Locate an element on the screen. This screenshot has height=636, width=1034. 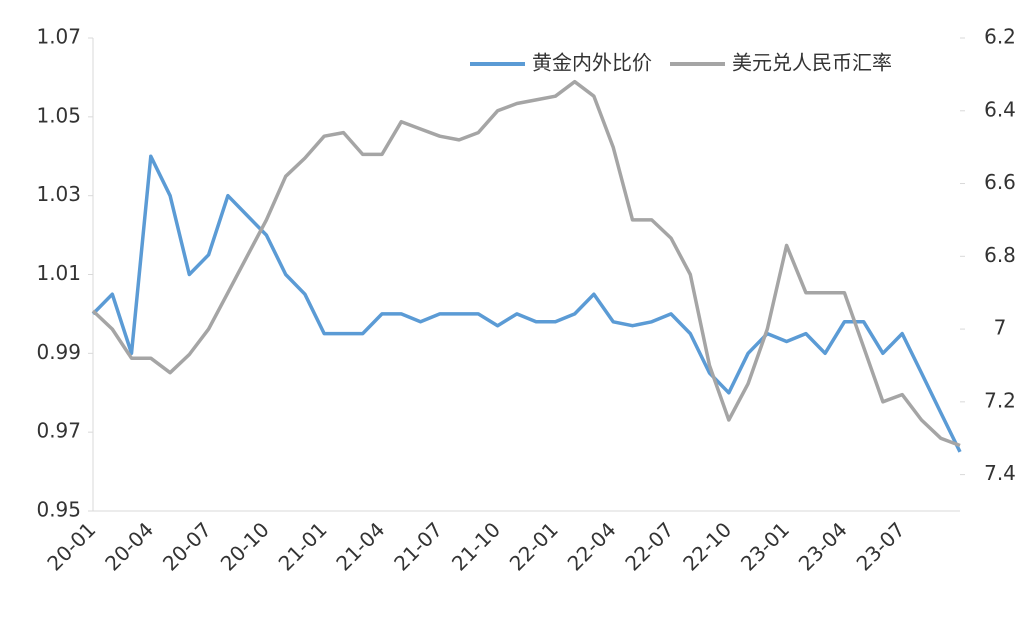
y2-tick-label: 6.2 is located at coordinates (1000, 37).